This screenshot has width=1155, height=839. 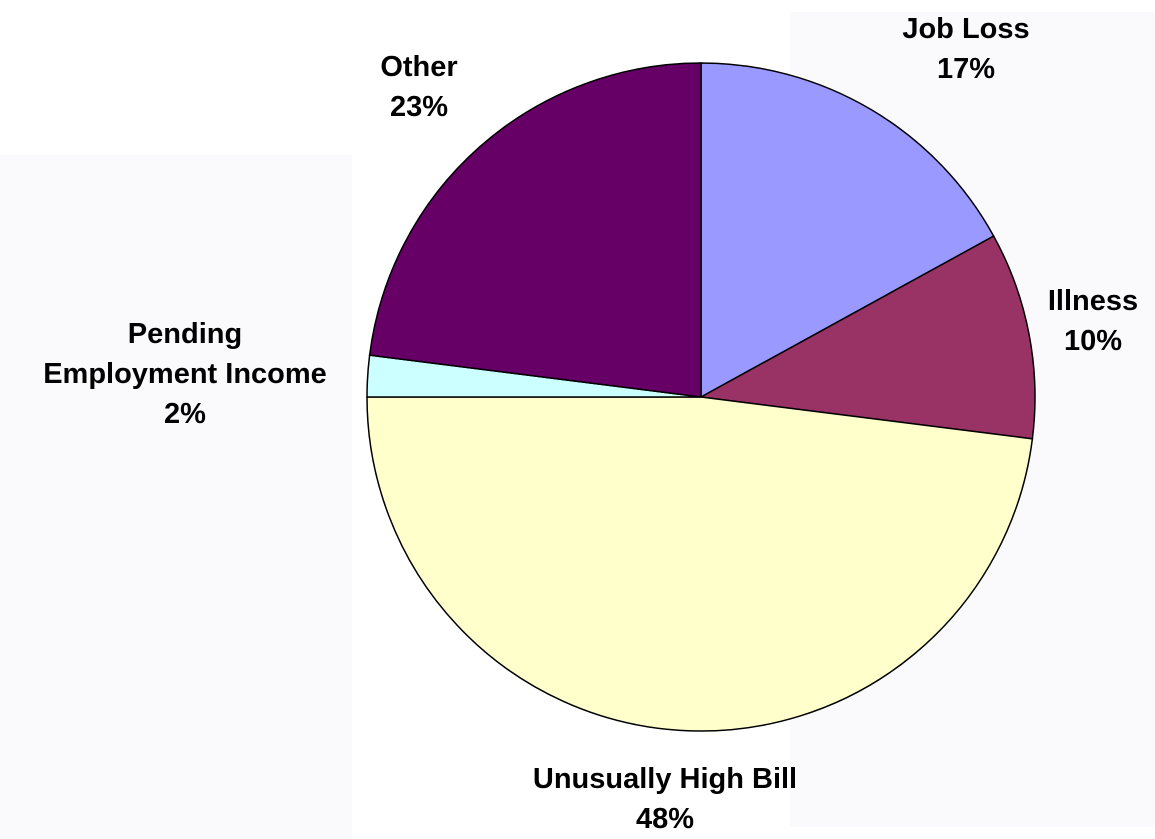 What do you see at coordinates (418, 87) in the screenshot?
I see `slice-label-other: Other 23%` at bounding box center [418, 87].